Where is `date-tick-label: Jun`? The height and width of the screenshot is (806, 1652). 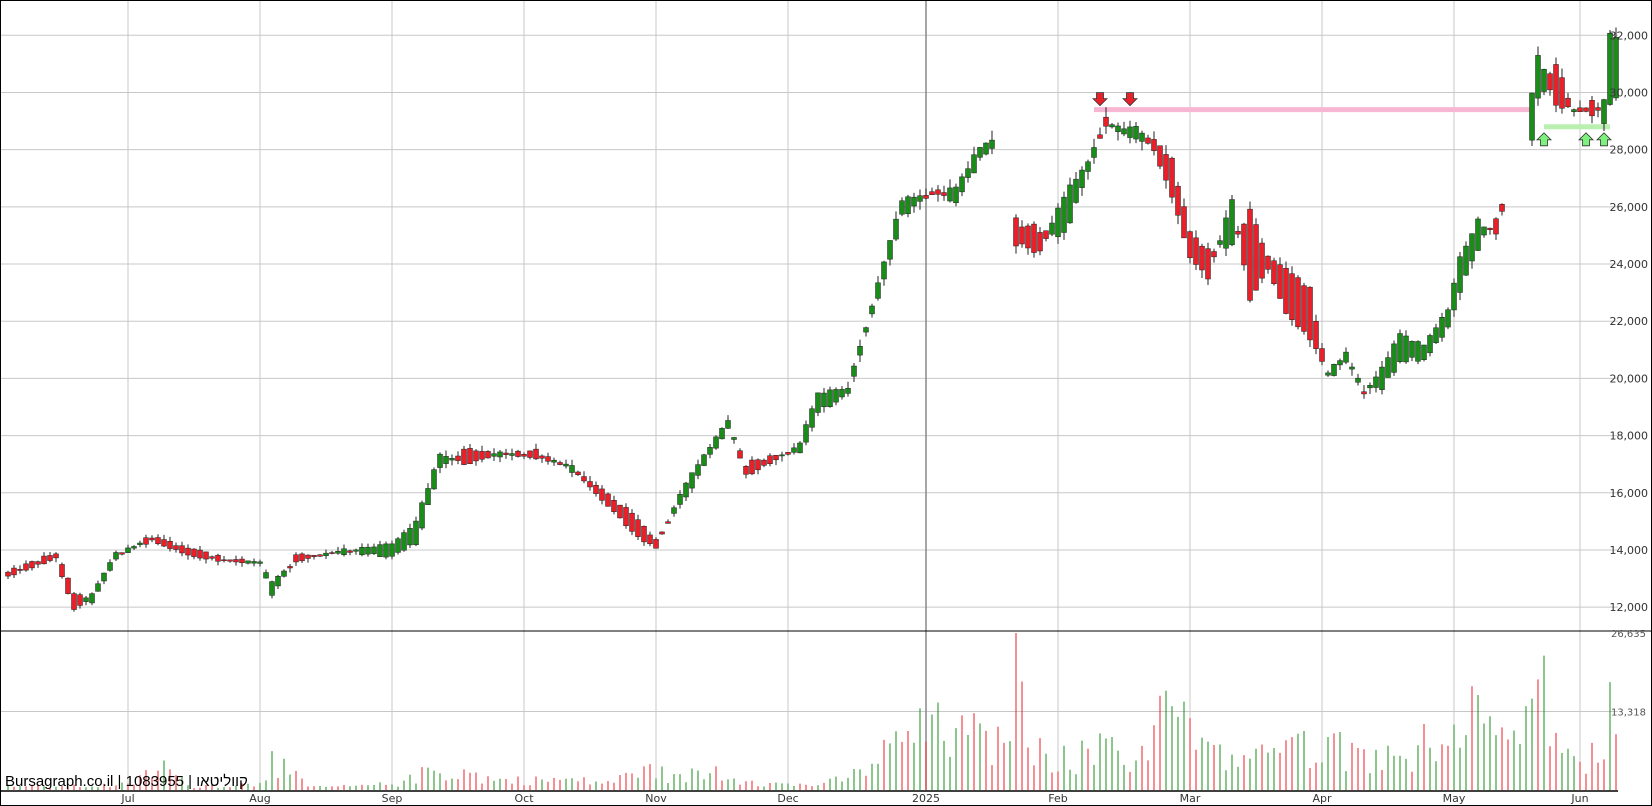 date-tick-label: Jun is located at coordinates (1579, 798).